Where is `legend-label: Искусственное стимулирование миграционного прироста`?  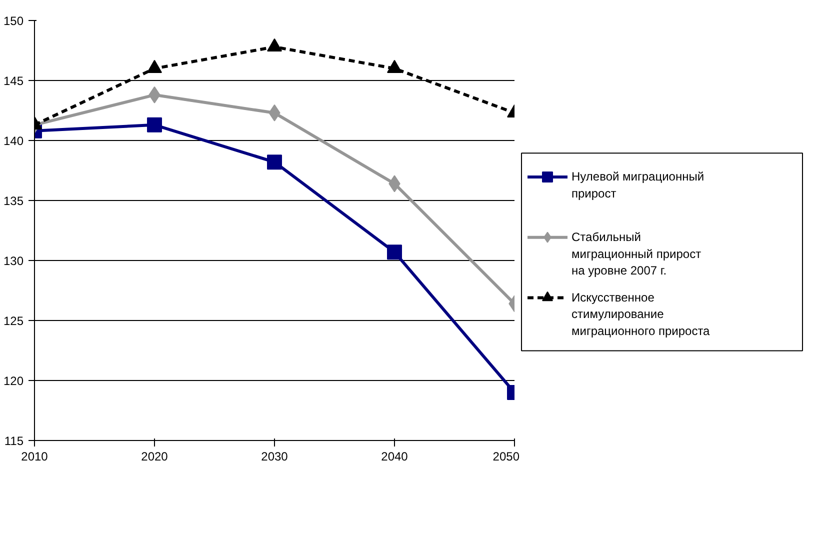 legend-label: Искусственное стимулирование миграционного прироста is located at coordinates (641, 314).